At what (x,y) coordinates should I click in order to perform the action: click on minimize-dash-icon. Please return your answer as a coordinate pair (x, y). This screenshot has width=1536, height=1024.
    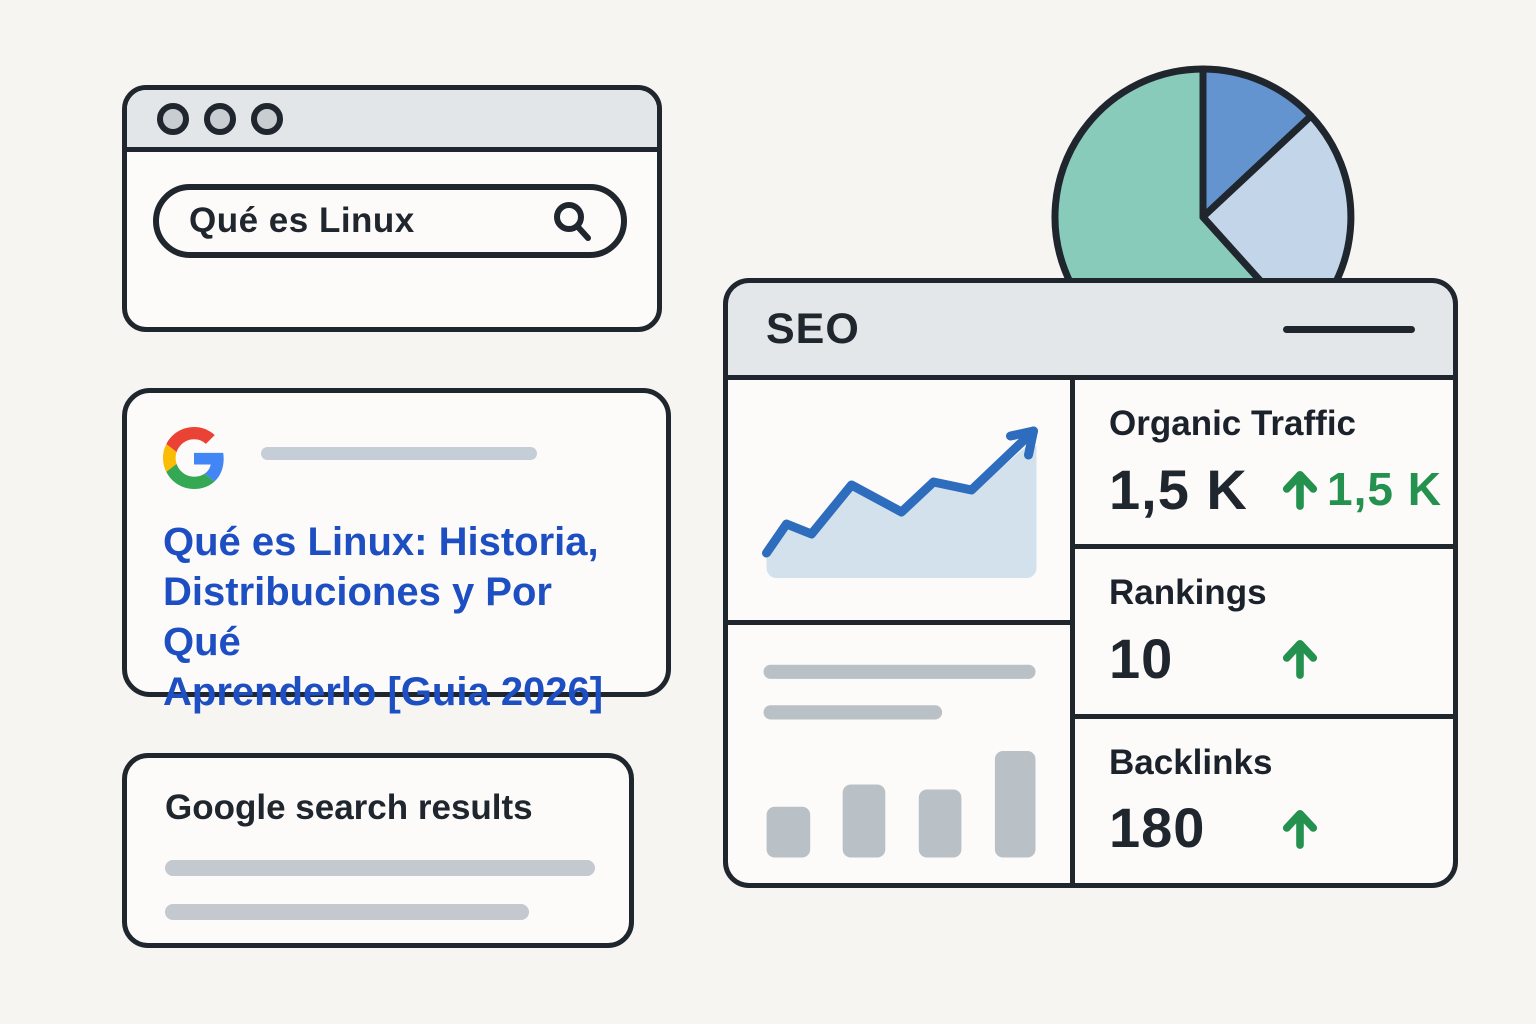
    Looking at the image, I should click on (1349, 329).